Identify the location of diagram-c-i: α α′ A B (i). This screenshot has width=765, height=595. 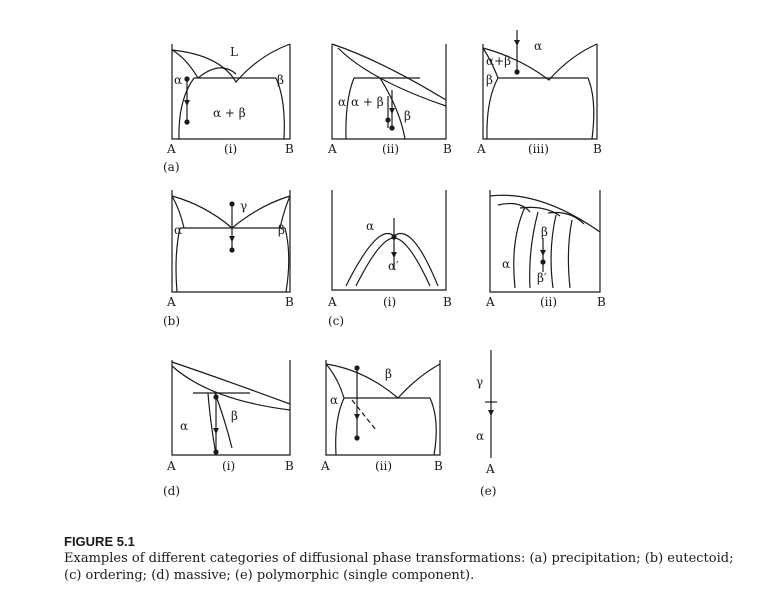
(389, 249).